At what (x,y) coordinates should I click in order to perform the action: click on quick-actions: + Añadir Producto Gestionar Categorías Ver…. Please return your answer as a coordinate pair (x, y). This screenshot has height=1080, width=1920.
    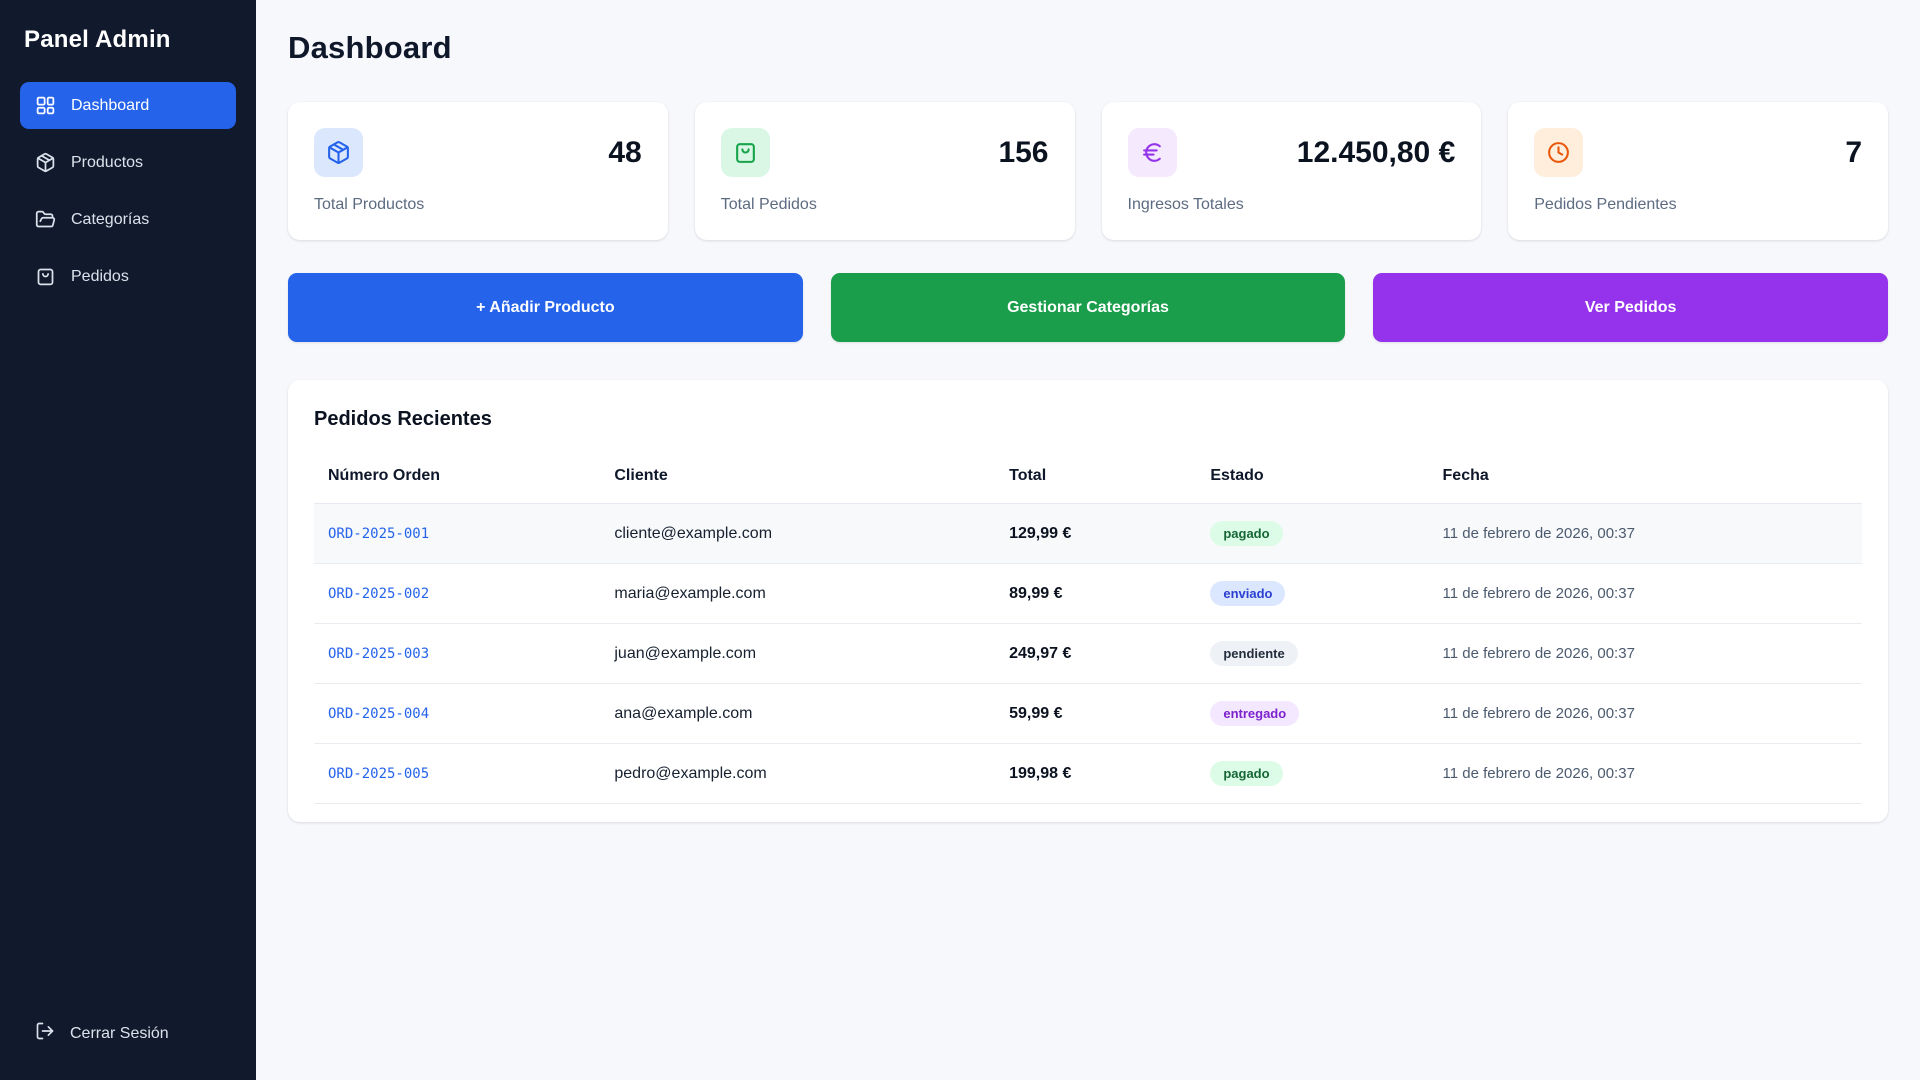
    Looking at the image, I should click on (1088, 307).